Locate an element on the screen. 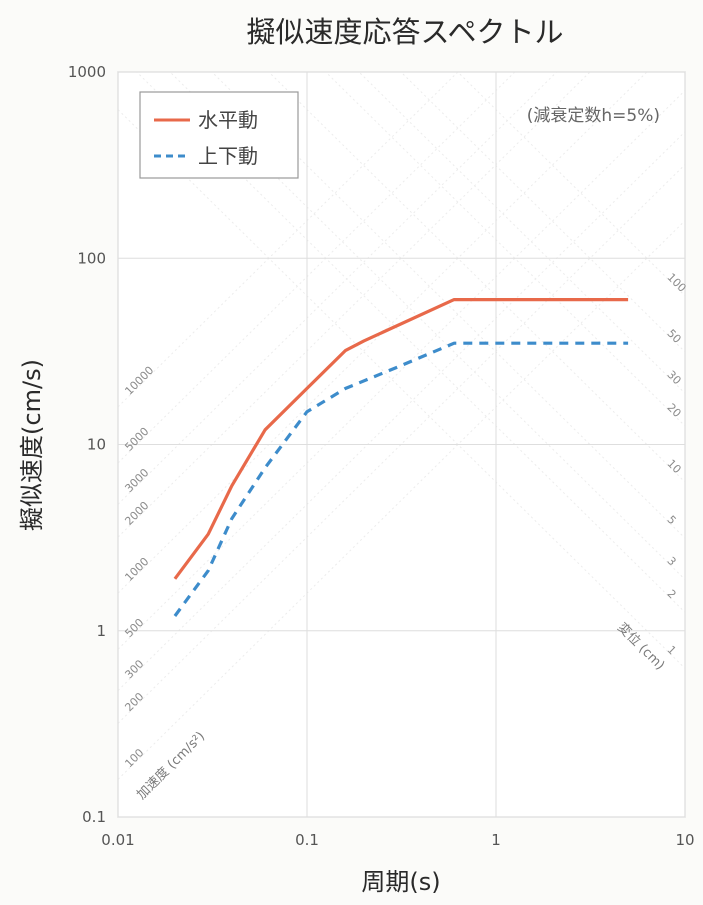 The height and width of the screenshot is (905, 703). x-tick-label: 1 is located at coordinates (496, 840).